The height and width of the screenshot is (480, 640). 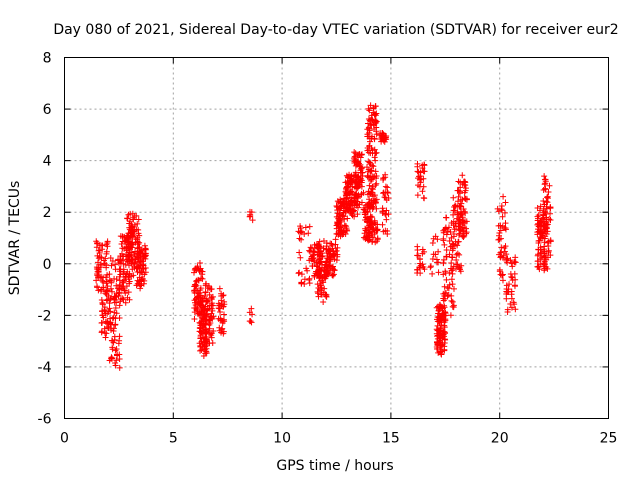 I want to click on x-tick-labels: 0 5 10 15 20 25, so click(x=338, y=439).